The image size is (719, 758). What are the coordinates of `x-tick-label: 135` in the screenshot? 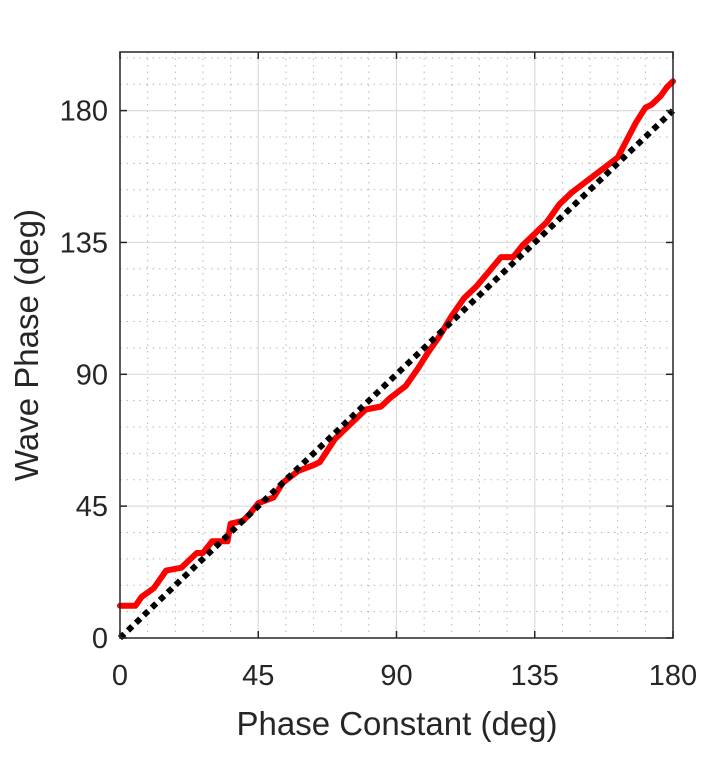 It's located at (535, 676).